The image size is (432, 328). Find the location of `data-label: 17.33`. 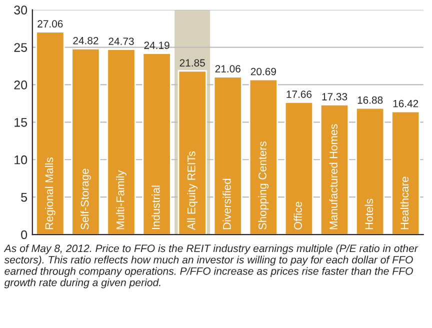

data-label: 17.33 is located at coordinates (335, 96).